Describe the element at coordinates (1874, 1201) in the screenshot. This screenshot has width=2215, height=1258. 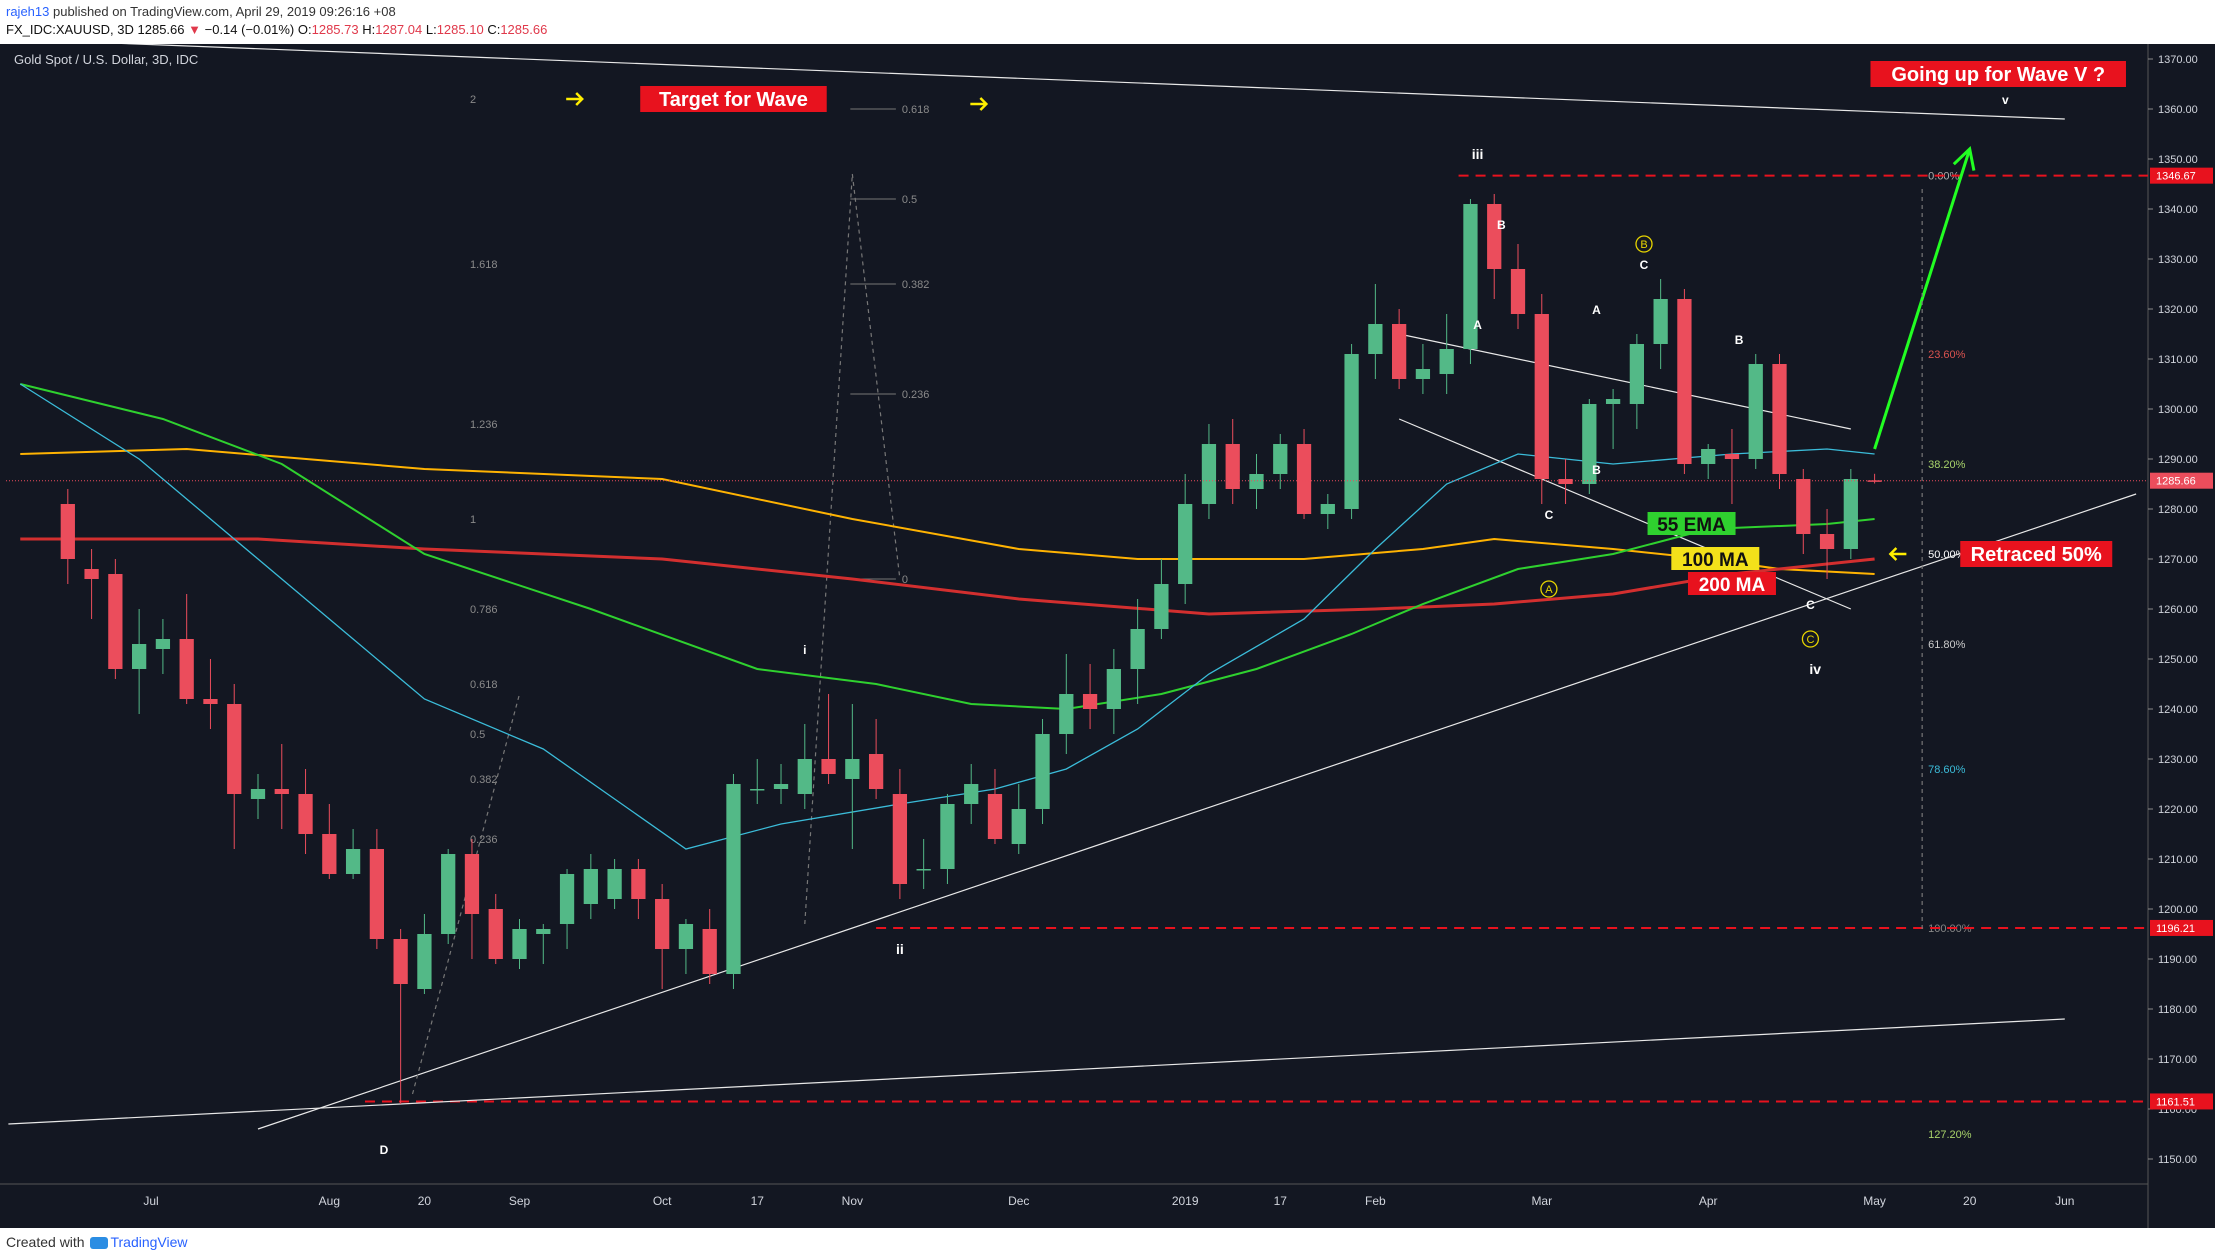
I see `x-tick-label: May` at that location.